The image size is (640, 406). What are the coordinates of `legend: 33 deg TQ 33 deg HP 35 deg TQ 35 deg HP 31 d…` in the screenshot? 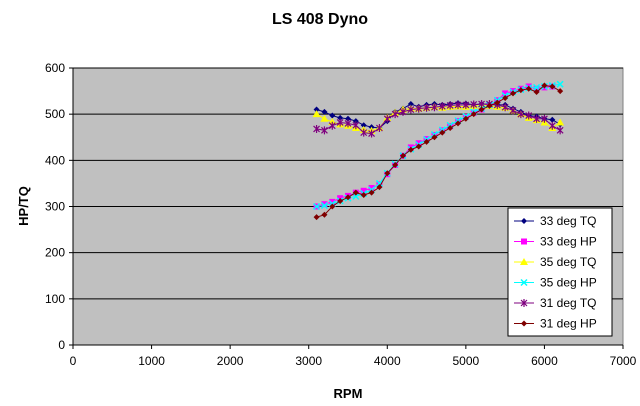 It's located at (560, 272).